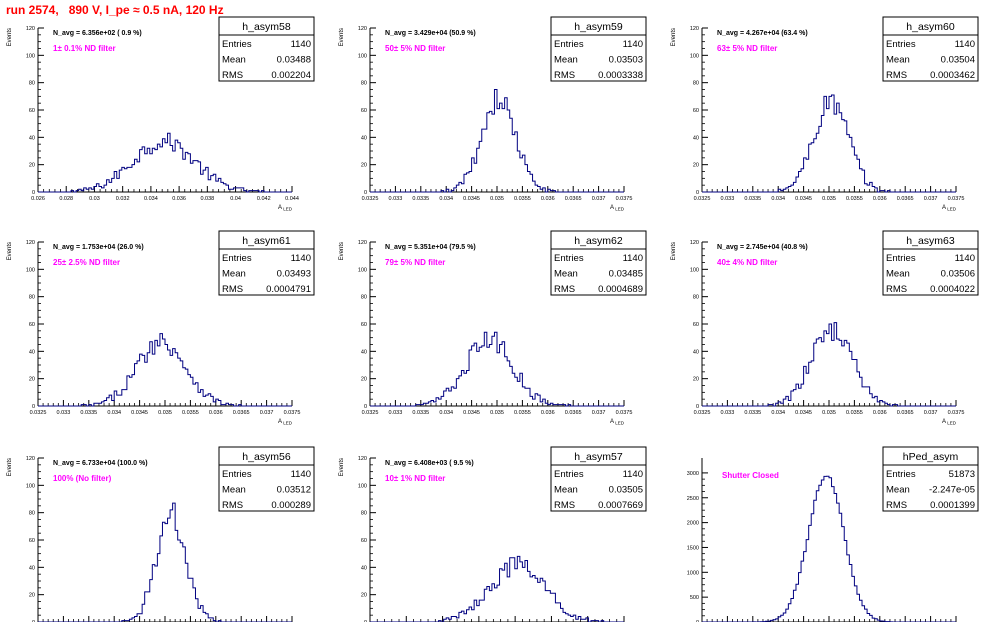 This screenshot has height=622, width=996. I want to click on histogram-title: h_asym62, so click(598, 241).